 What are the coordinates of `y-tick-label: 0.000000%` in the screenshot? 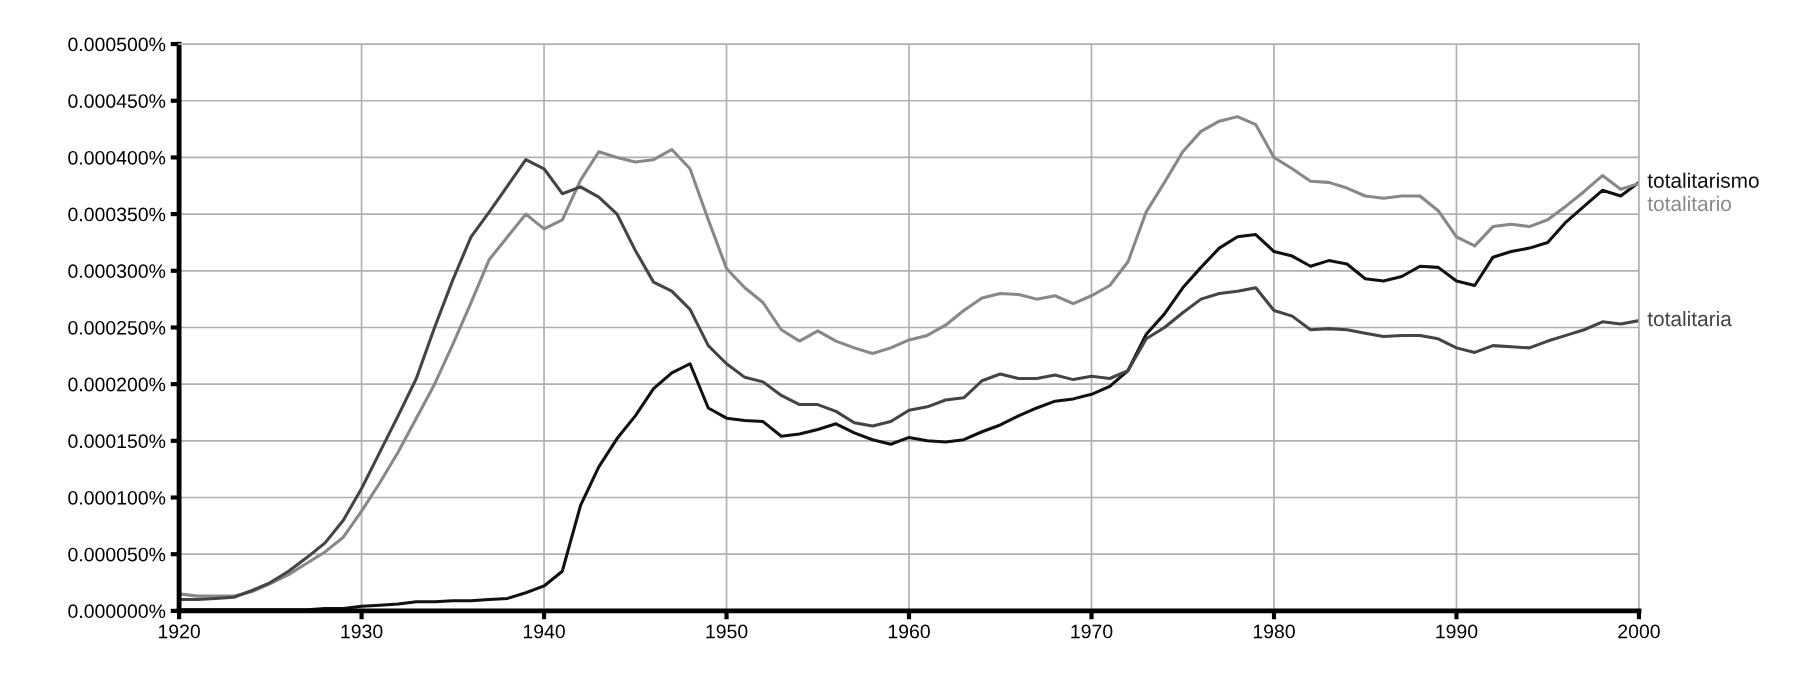 It's located at (117, 611).